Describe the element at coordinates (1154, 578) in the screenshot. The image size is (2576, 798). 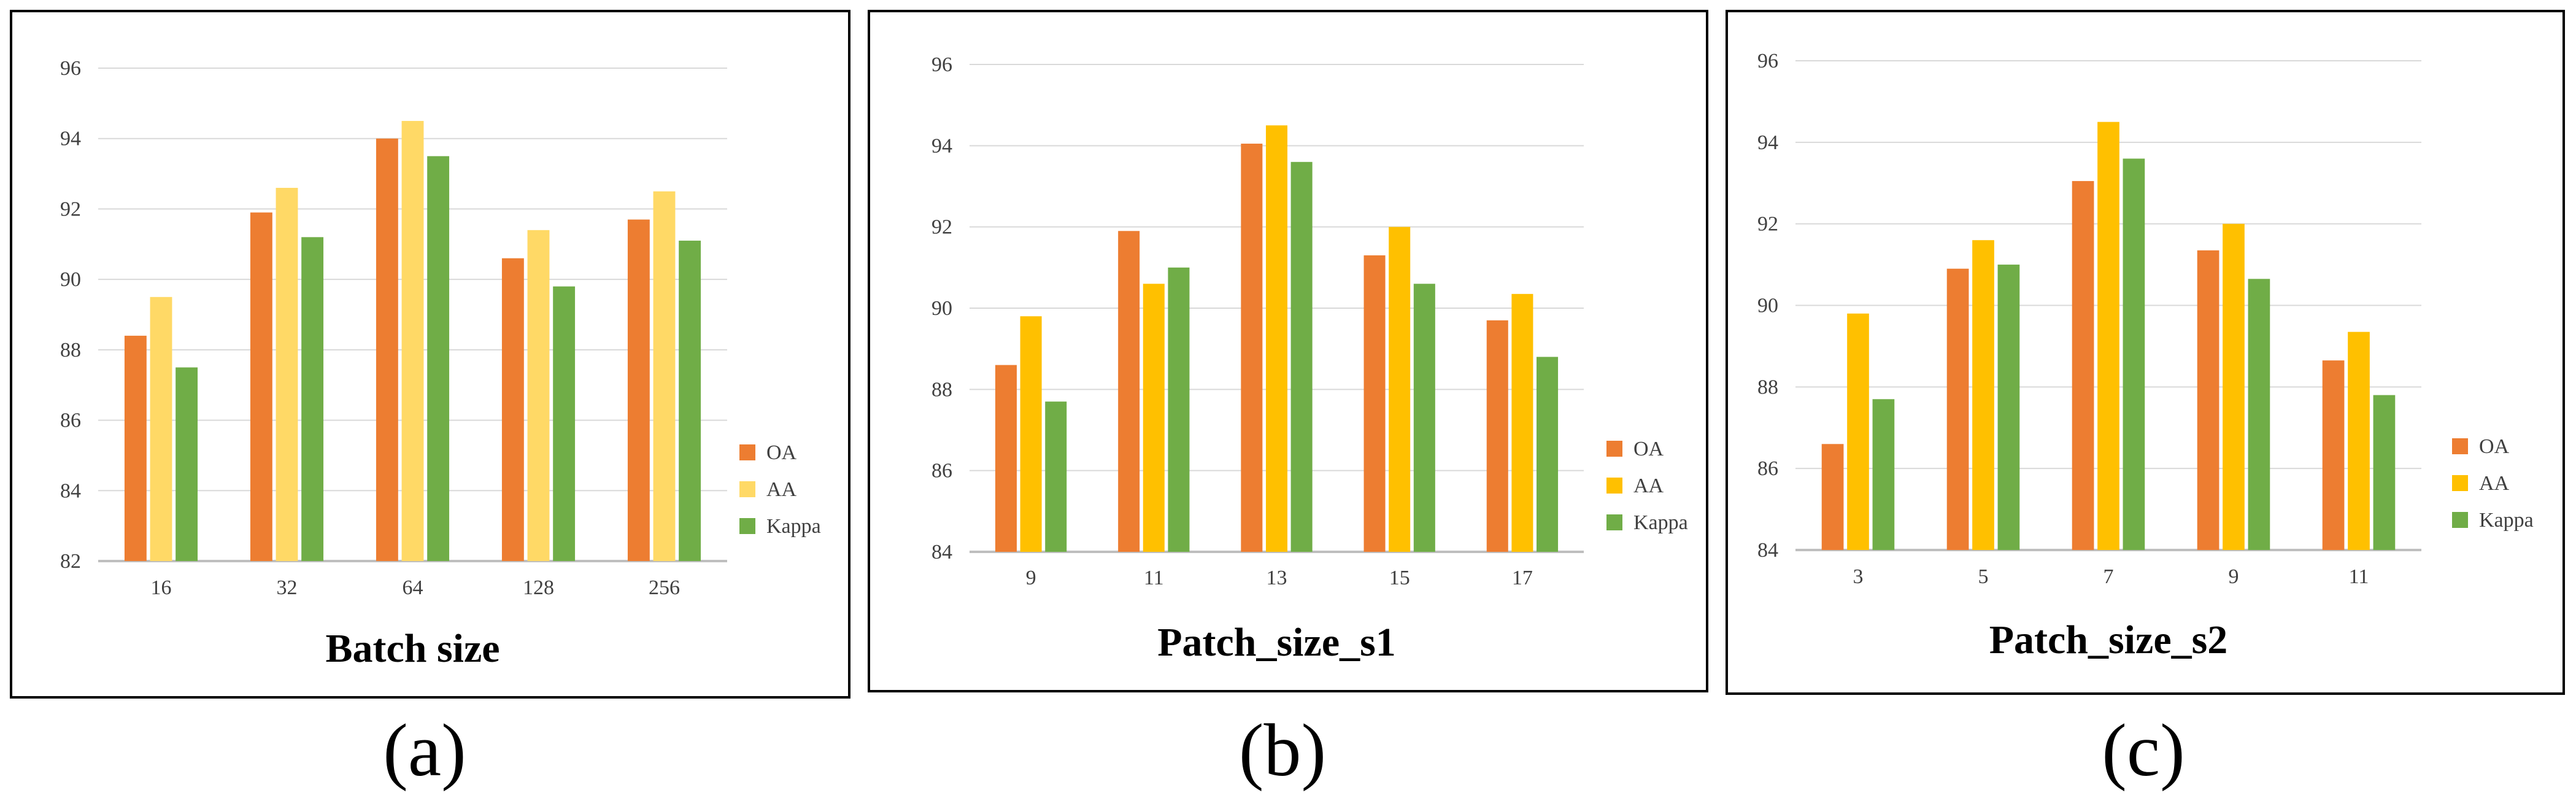
I see `x-tick-label: 11` at that location.